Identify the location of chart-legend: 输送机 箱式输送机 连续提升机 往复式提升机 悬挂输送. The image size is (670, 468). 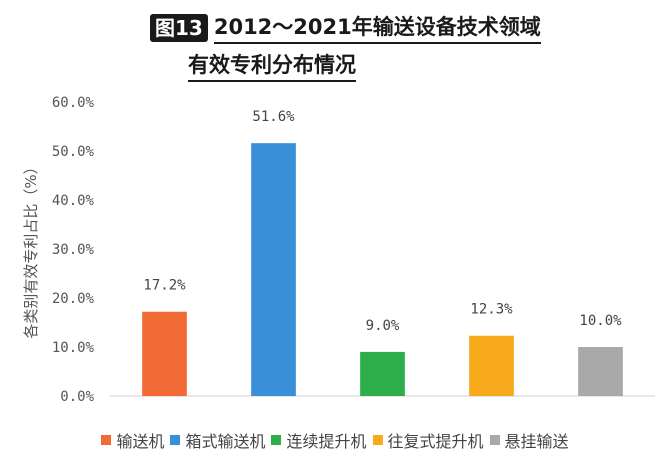
(335, 440).